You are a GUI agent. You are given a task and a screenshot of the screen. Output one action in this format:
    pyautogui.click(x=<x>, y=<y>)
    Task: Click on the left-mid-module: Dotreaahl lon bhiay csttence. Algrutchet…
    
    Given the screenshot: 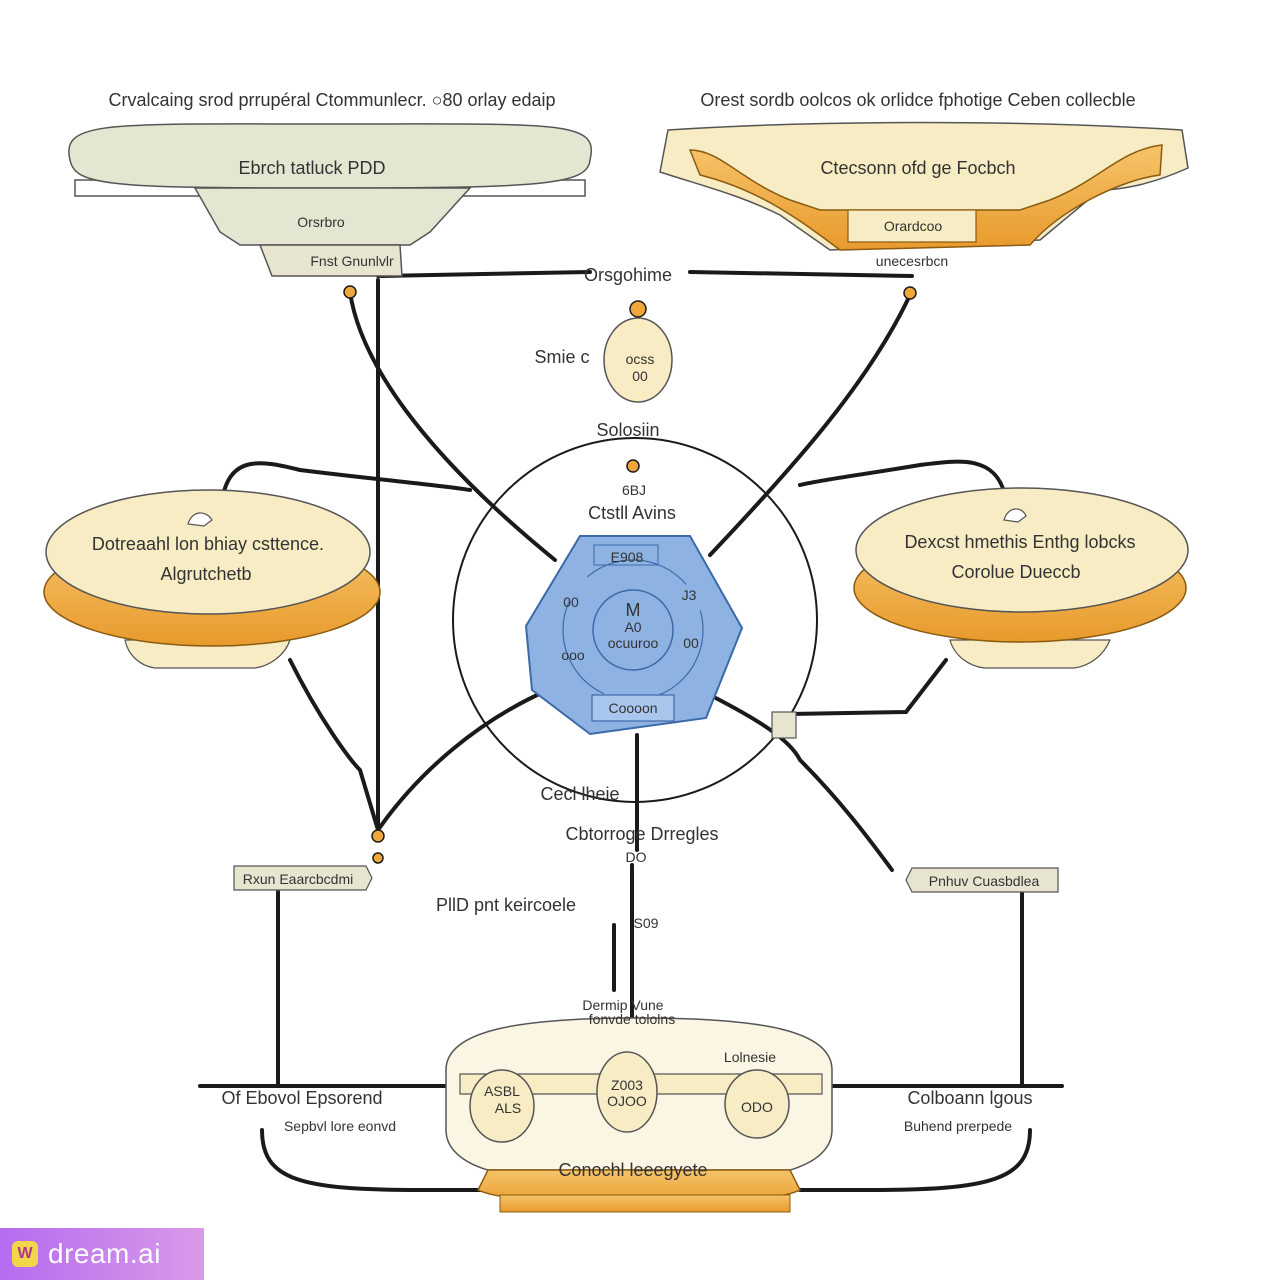 What is the action you would take?
    pyautogui.click(x=212, y=579)
    